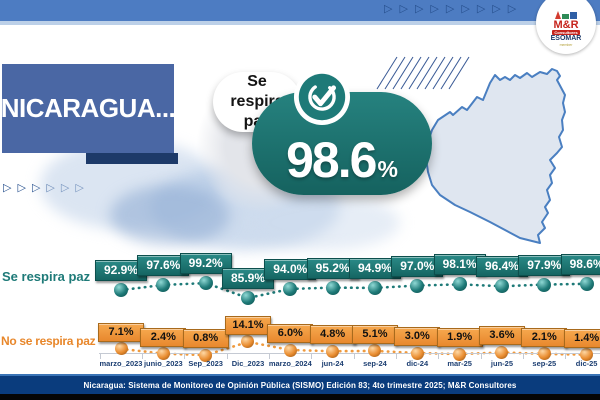 The width and height of the screenshot is (600, 400). What do you see at coordinates (121, 363) in the screenshot?
I see `x-axis-label: marzo_2023` at bounding box center [121, 363].